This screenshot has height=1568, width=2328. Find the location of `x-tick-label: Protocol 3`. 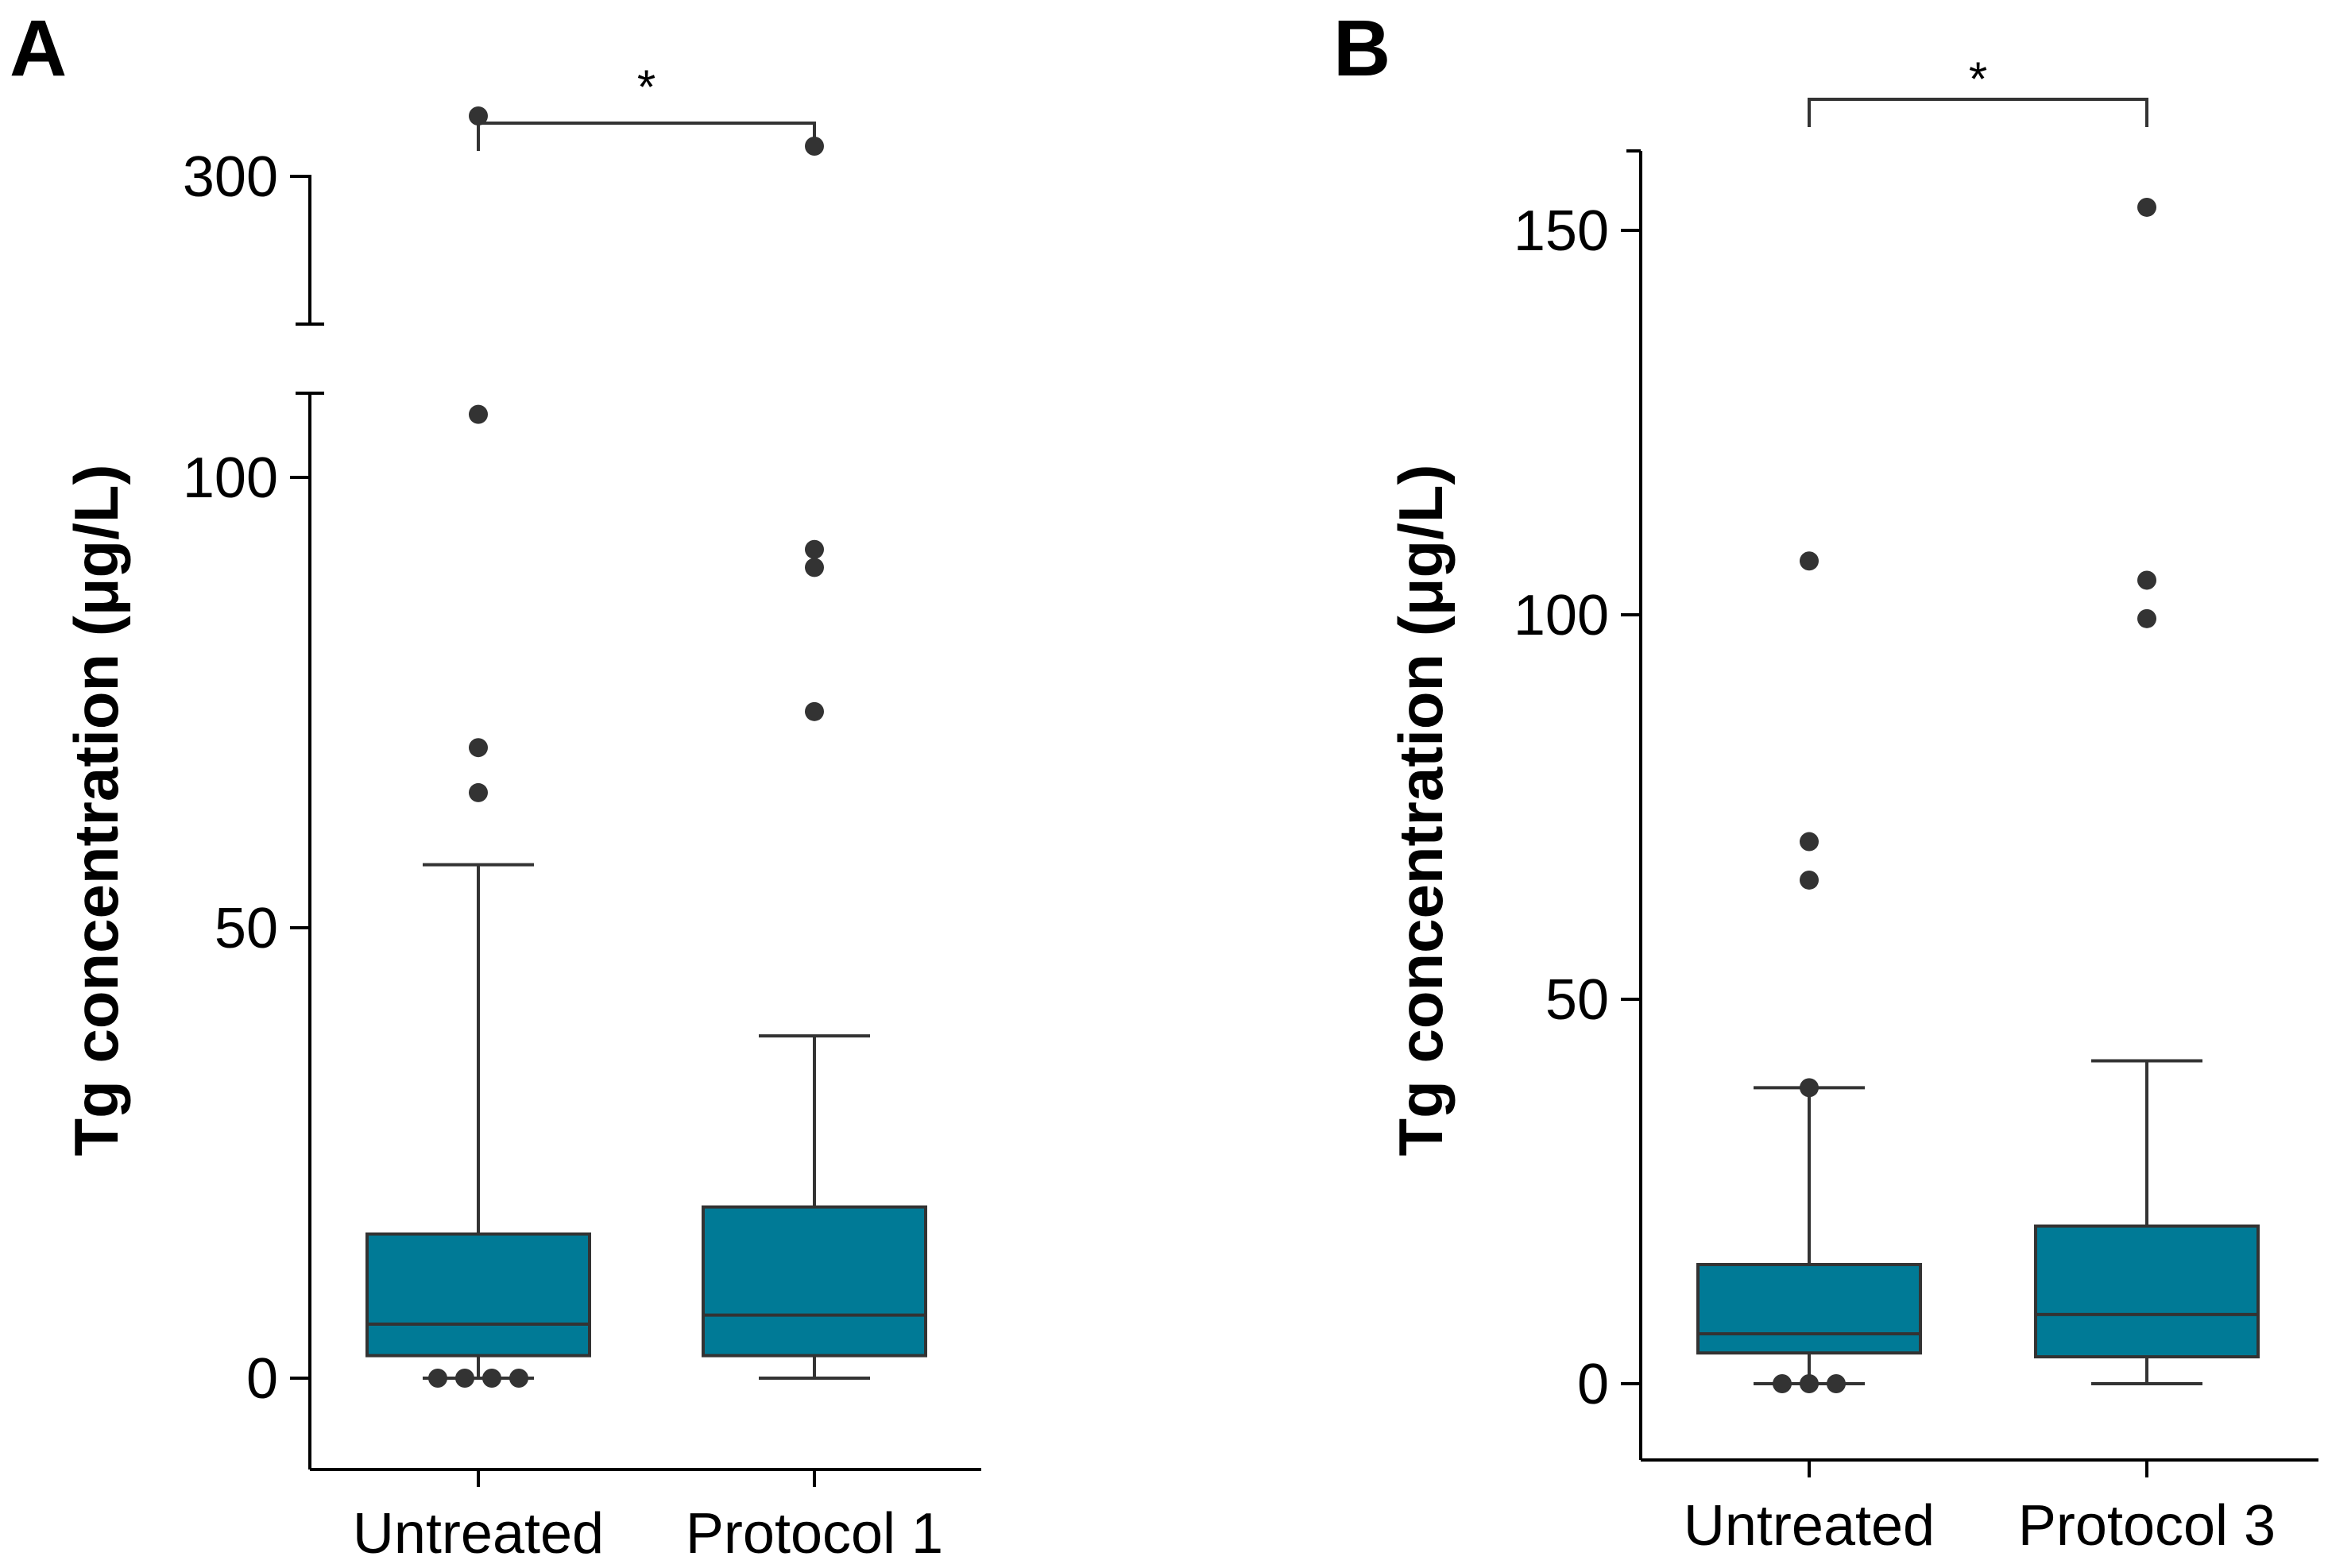

x-tick-label: Protocol 3 is located at coordinates (2147, 1526).